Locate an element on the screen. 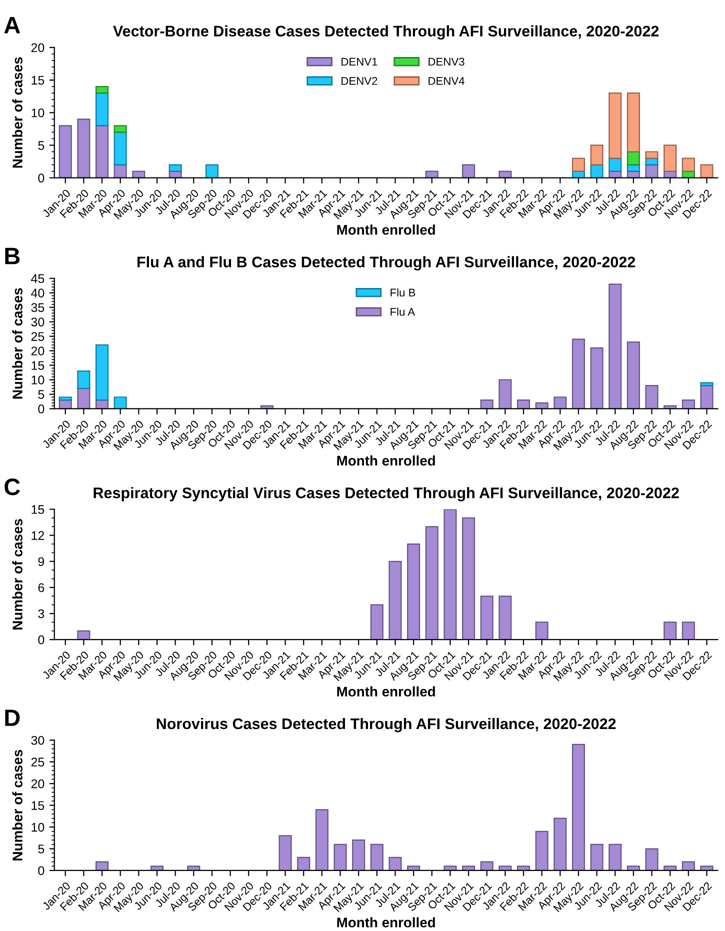 The height and width of the screenshot is (931, 725). legend-label: DENV2 is located at coordinates (360, 81).